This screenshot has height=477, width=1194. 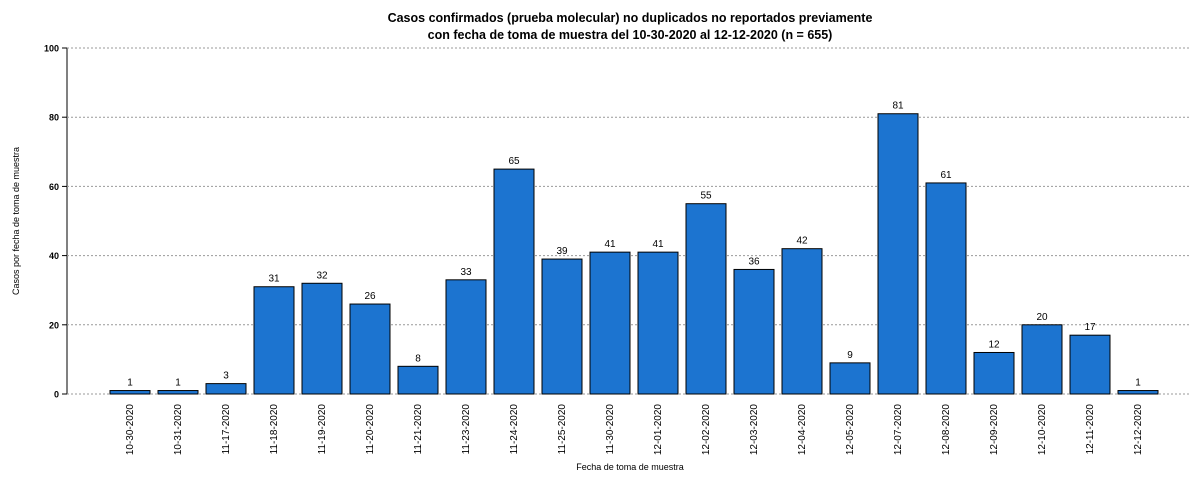 What do you see at coordinates (658, 430) in the screenshot?
I see `x-tick-label: 12-01-2020` at bounding box center [658, 430].